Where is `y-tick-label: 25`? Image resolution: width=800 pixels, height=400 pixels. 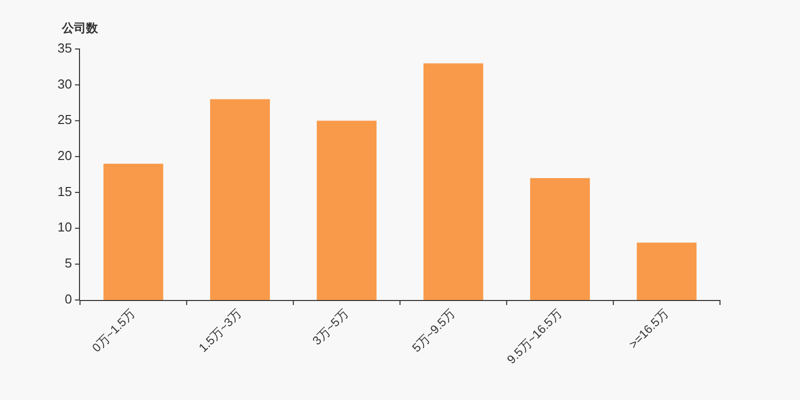
y-tick-label: 25 is located at coordinates (65, 120).